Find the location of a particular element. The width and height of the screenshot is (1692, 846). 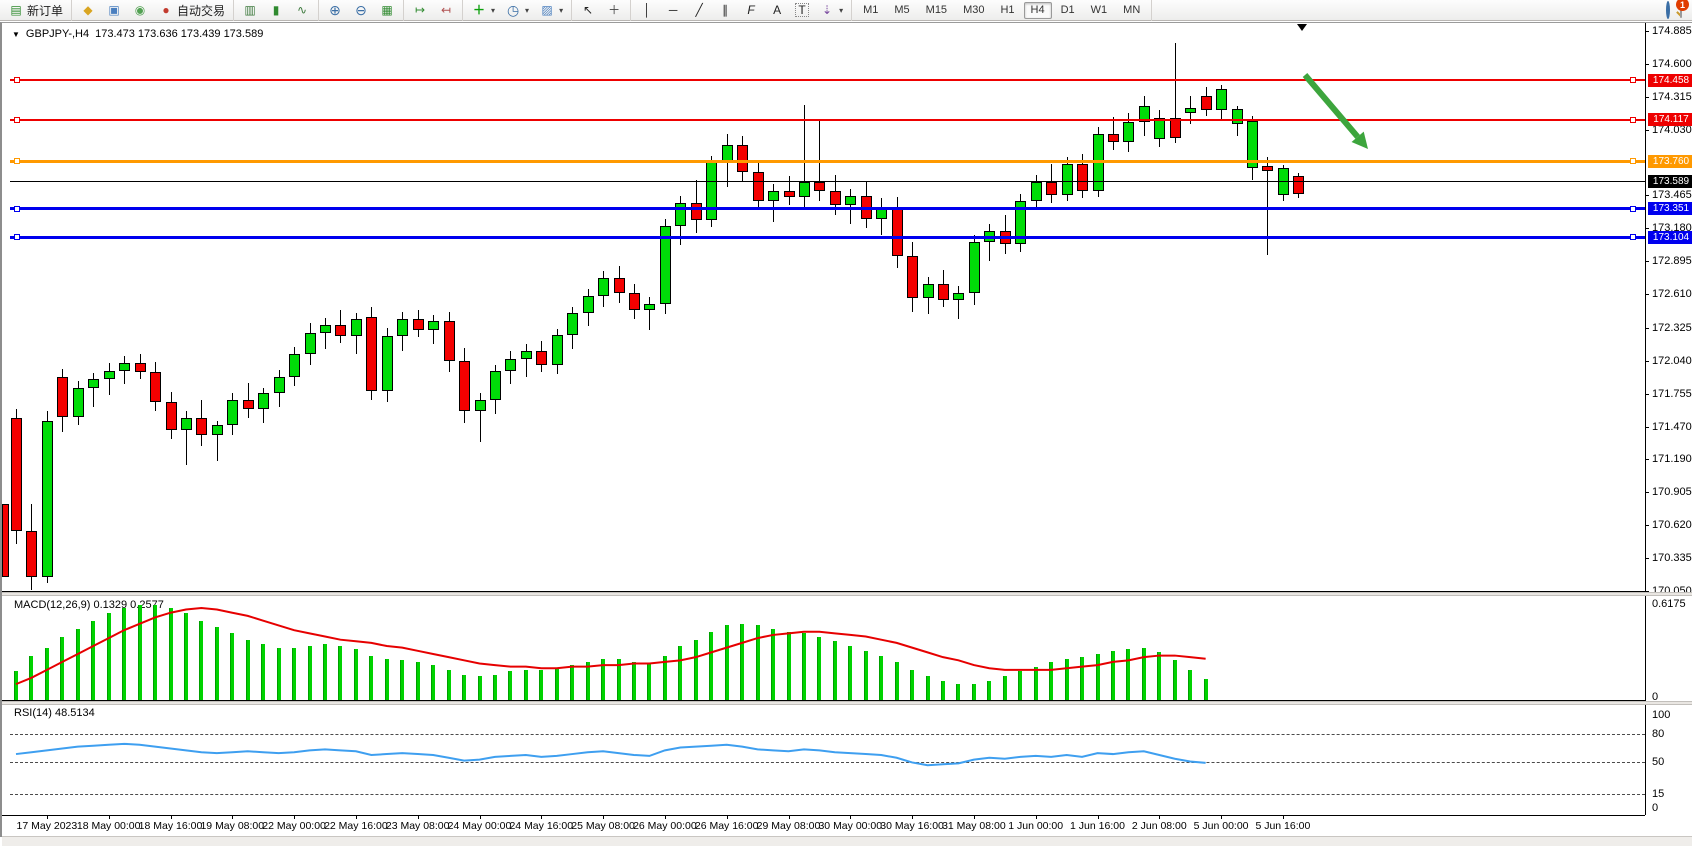

fibonacci-button: F is located at coordinates (751, 10).